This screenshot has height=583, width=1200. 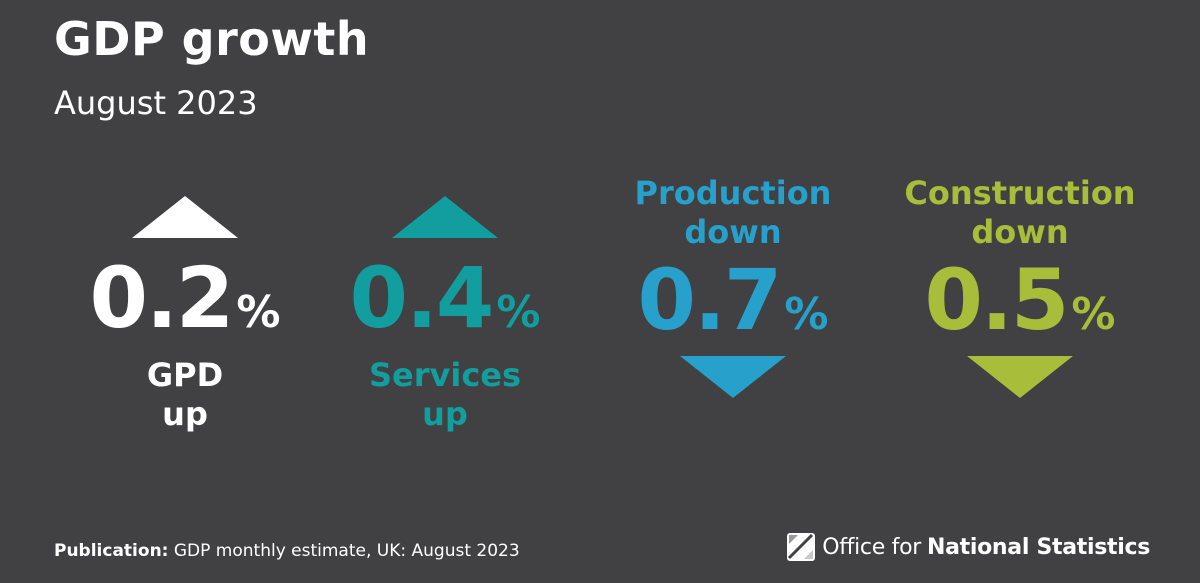 I want to click on stat-value: 0.2%, so click(x=185, y=298).